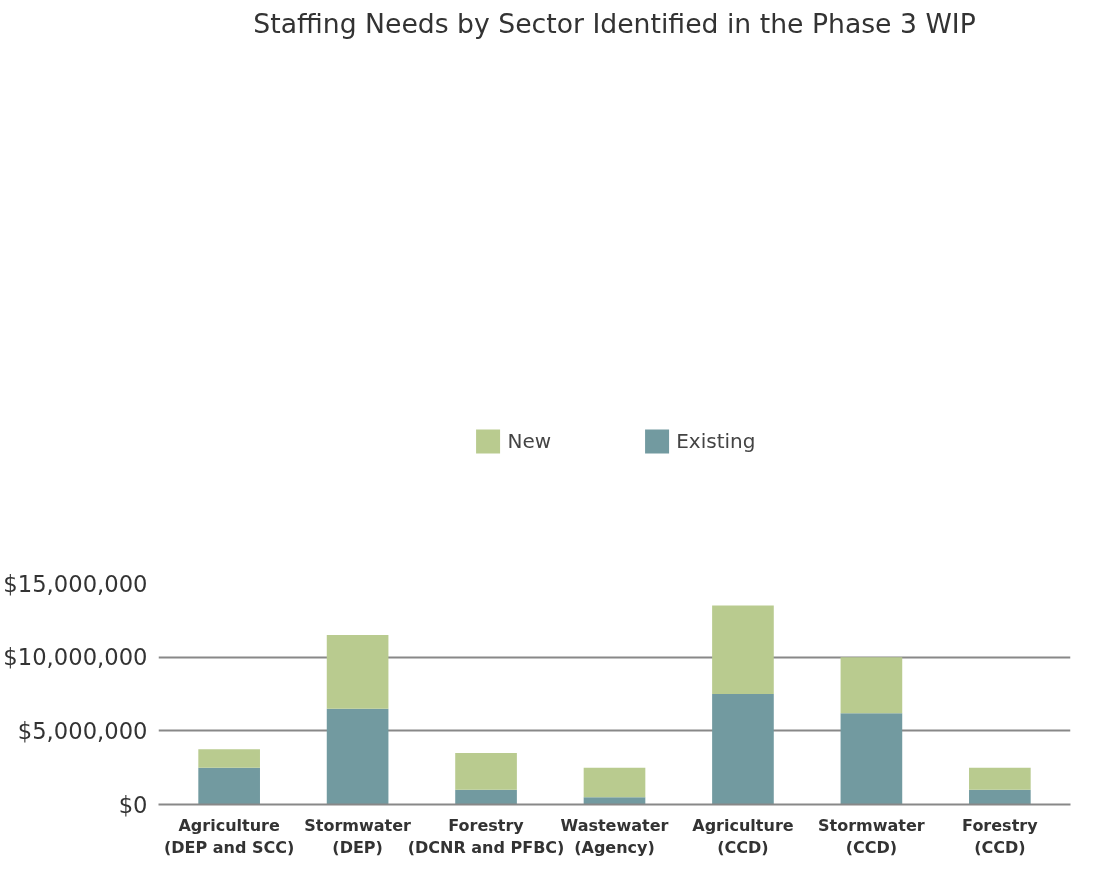 The width and height of the screenshot is (1112, 869). Describe the element at coordinates (529, 440) in the screenshot. I see `legend-label: New` at that location.